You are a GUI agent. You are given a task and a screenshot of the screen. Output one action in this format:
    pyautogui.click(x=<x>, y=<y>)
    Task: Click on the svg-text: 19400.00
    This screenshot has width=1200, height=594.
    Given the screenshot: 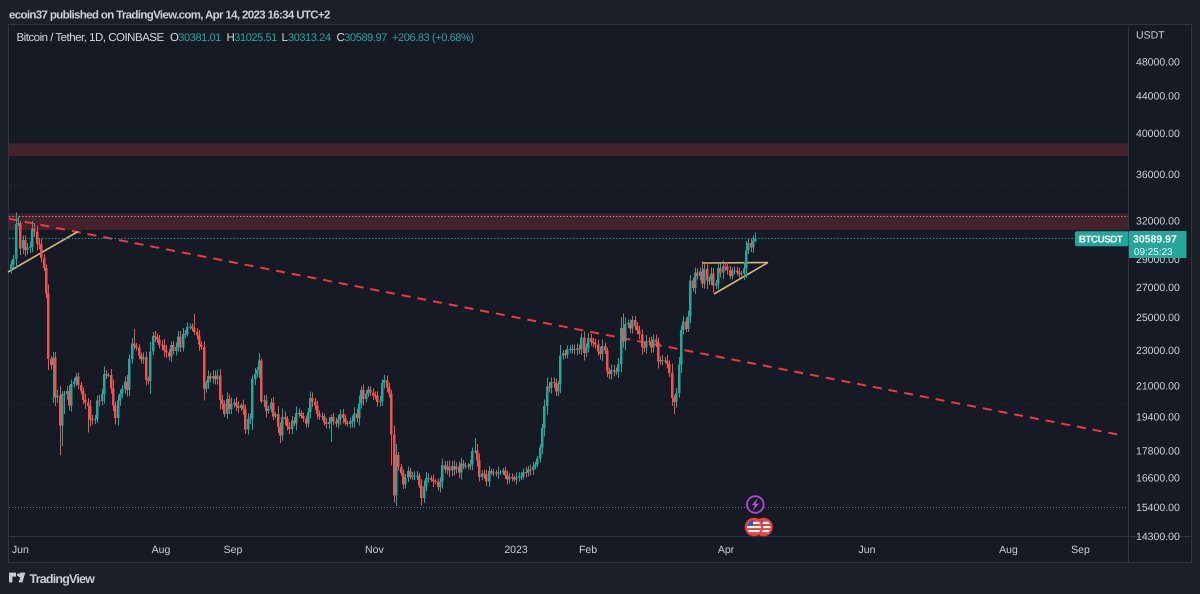 What is the action you would take?
    pyautogui.click(x=1158, y=418)
    